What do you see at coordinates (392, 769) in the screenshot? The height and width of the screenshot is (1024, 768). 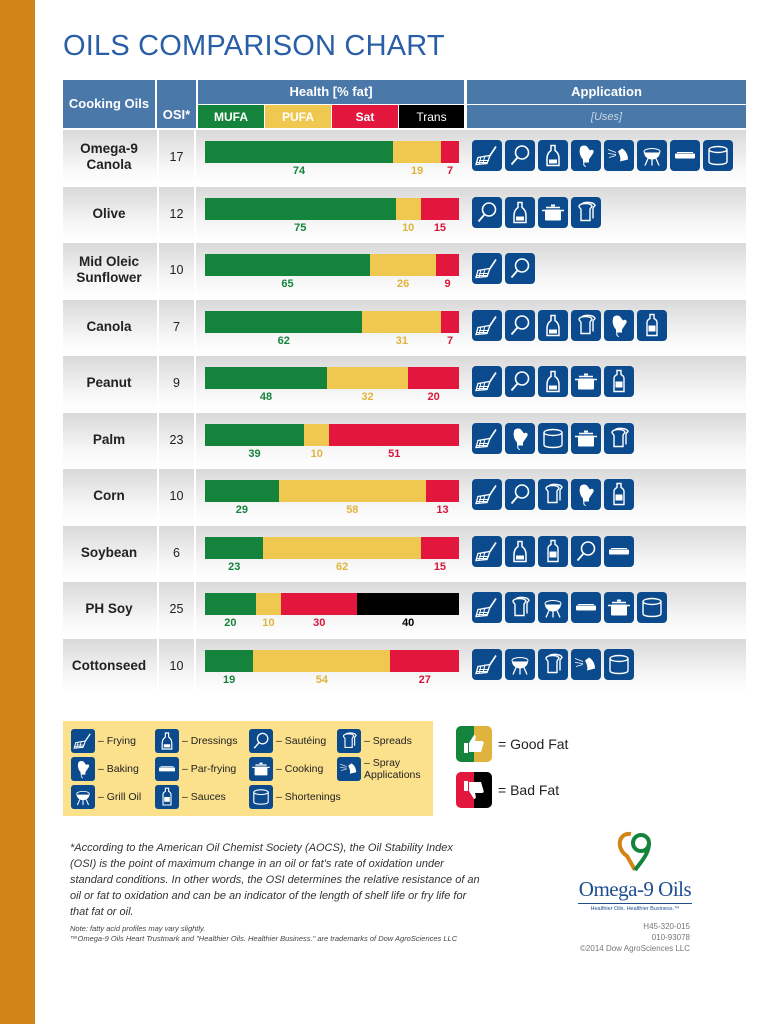 I see `legend-label: – Spray Applications` at bounding box center [392, 769].